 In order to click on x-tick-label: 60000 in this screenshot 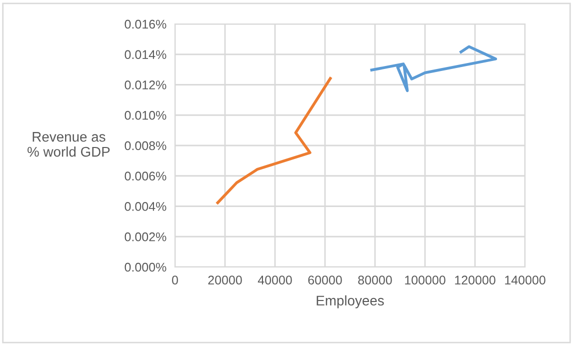, I will do `click(325, 280)`.